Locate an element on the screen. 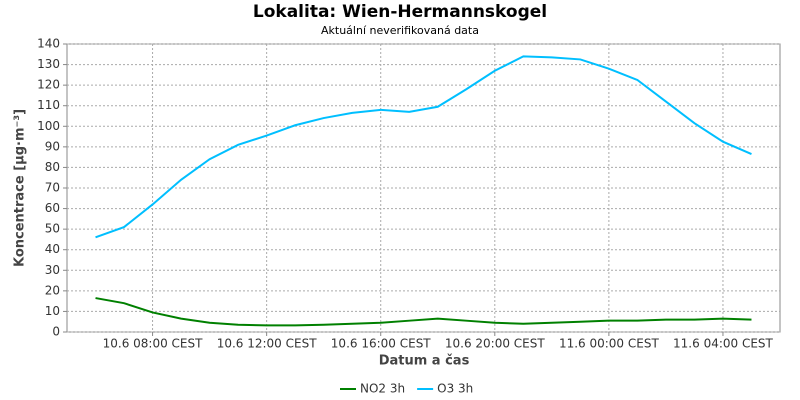  y-tick-label: 80 is located at coordinates (52, 167).